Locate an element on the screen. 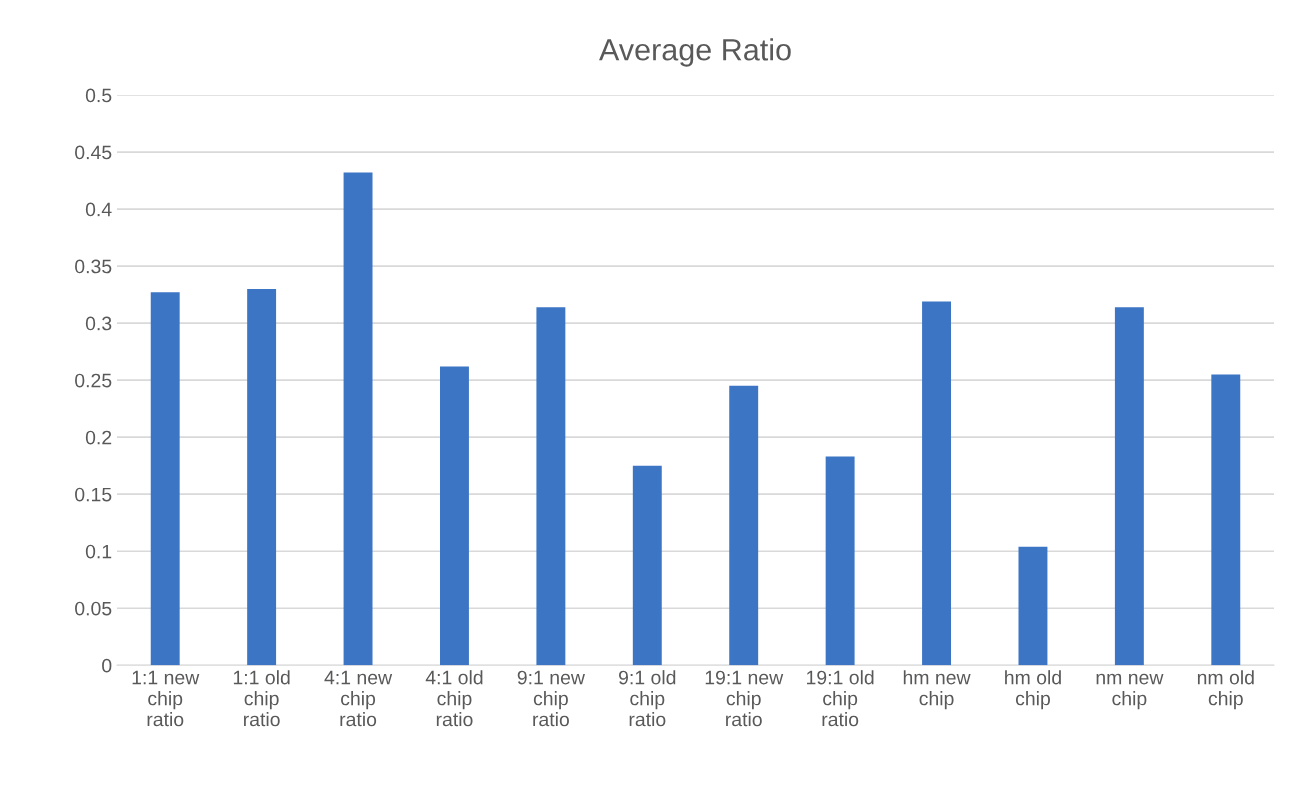 Image resolution: width=1300 pixels, height=792 pixels. x-tick-label: 4:1 old chip ratio is located at coordinates (454, 698).